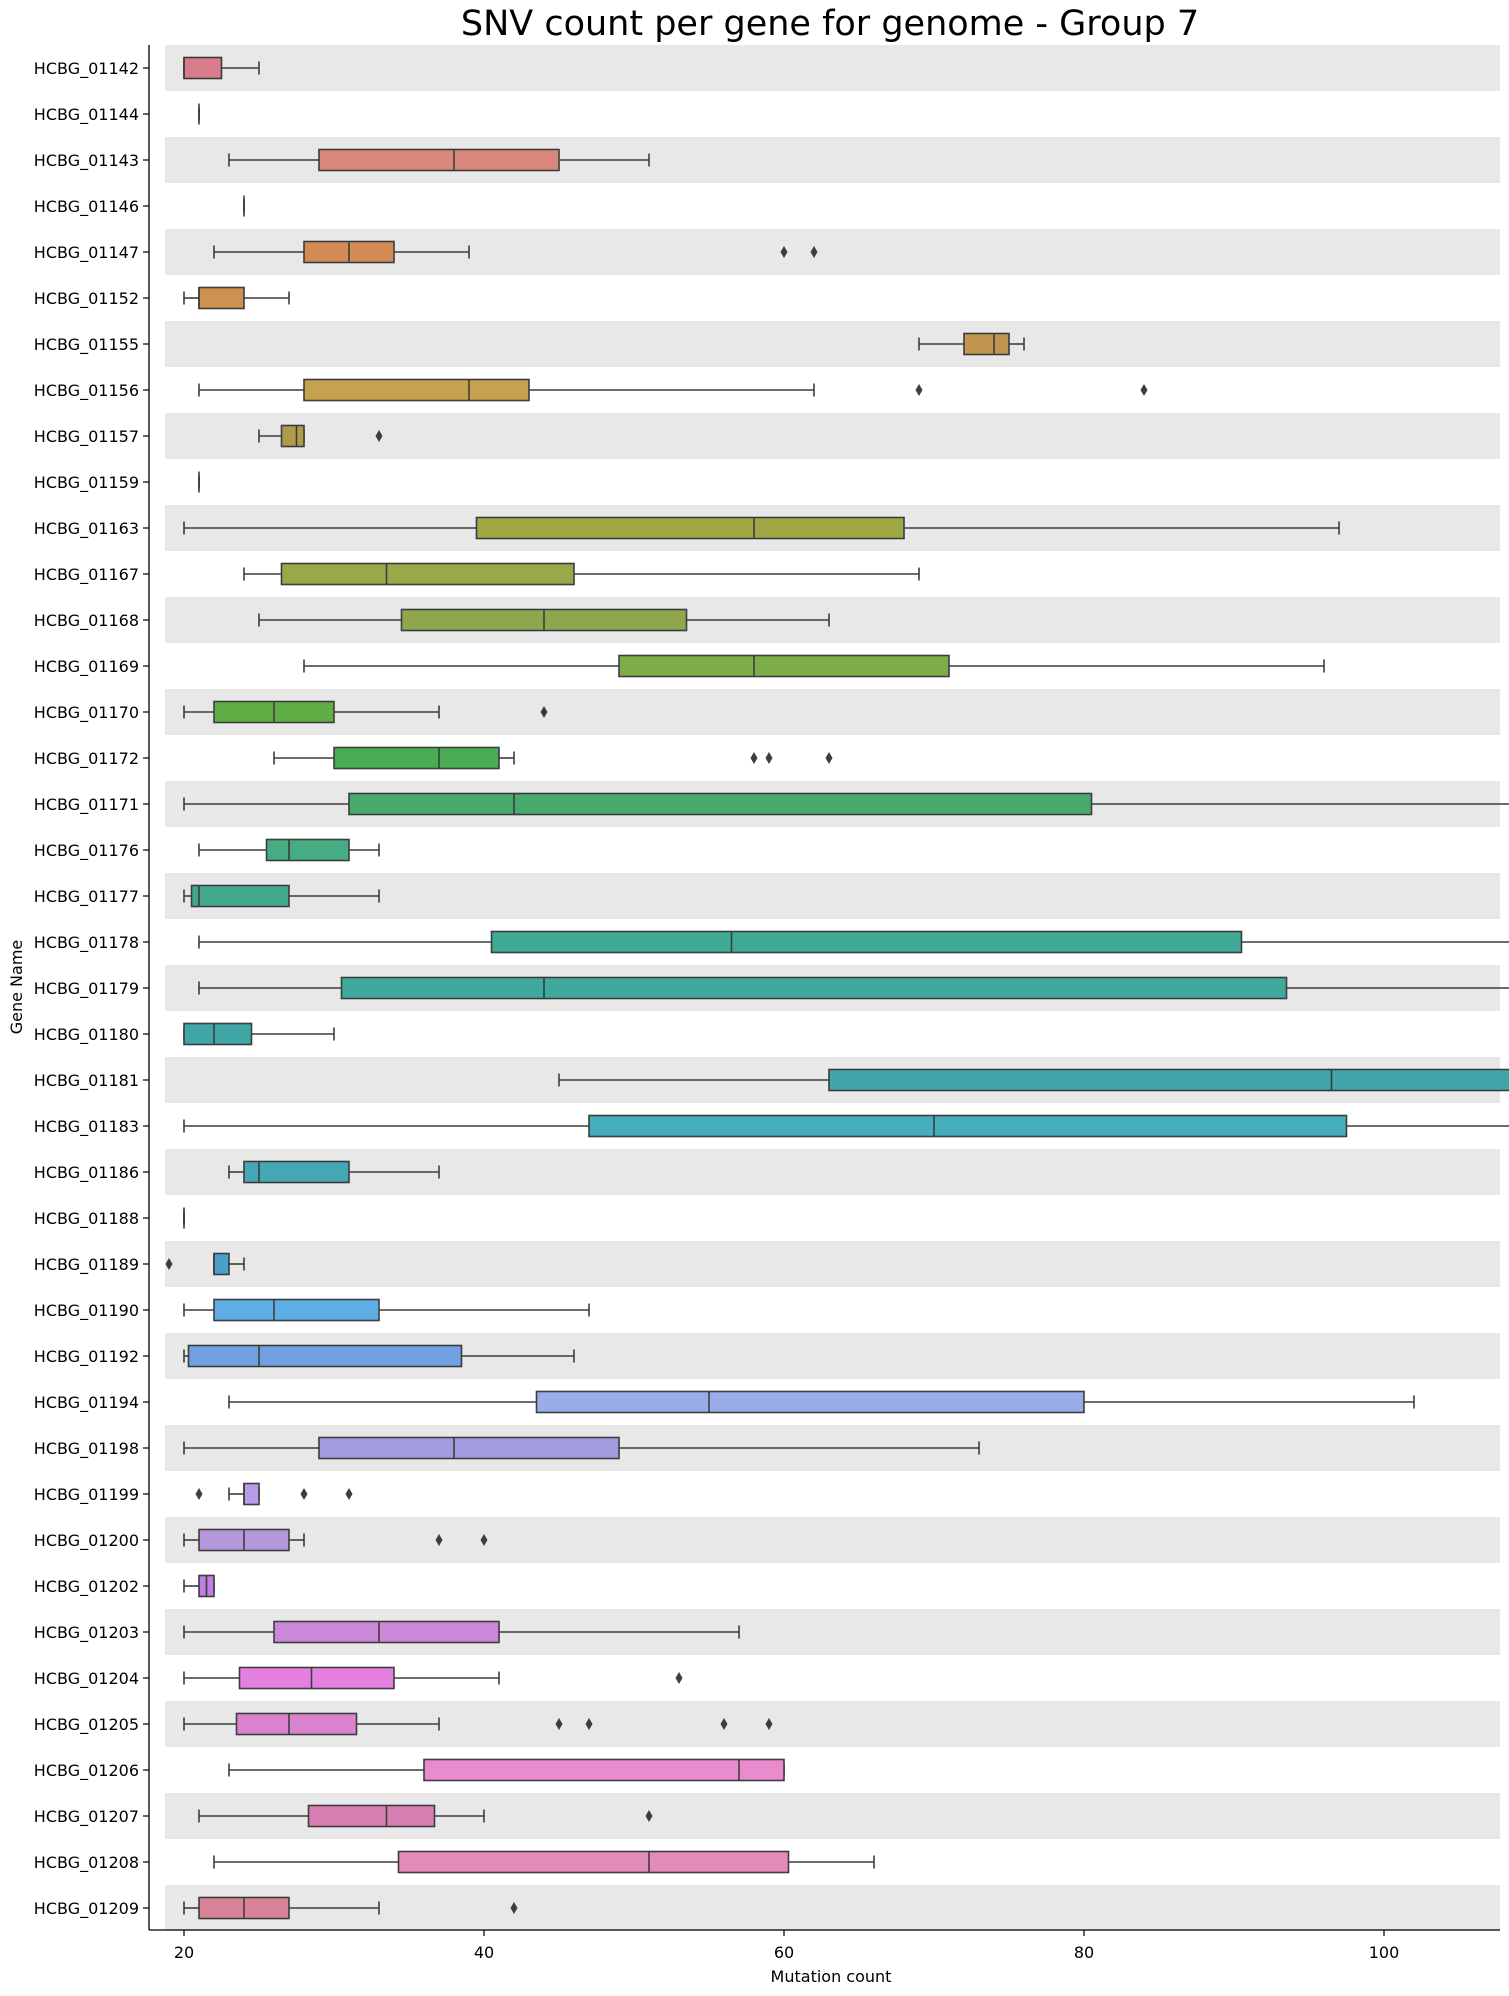 The image size is (1509, 1996). Describe the element at coordinates (86, 1449) in the screenshot. I see `y-tick-label: HCBG_01198` at that location.